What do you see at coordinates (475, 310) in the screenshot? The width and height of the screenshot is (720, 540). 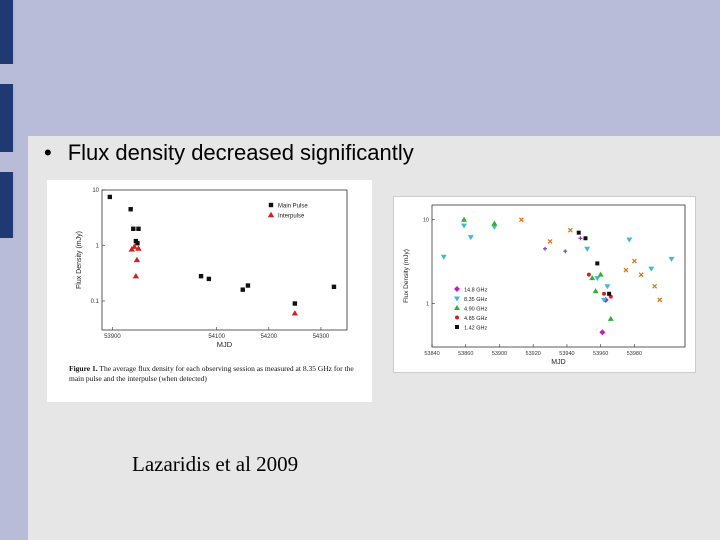 I see `legend-label: 4.90 GHz` at bounding box center [475, 310].